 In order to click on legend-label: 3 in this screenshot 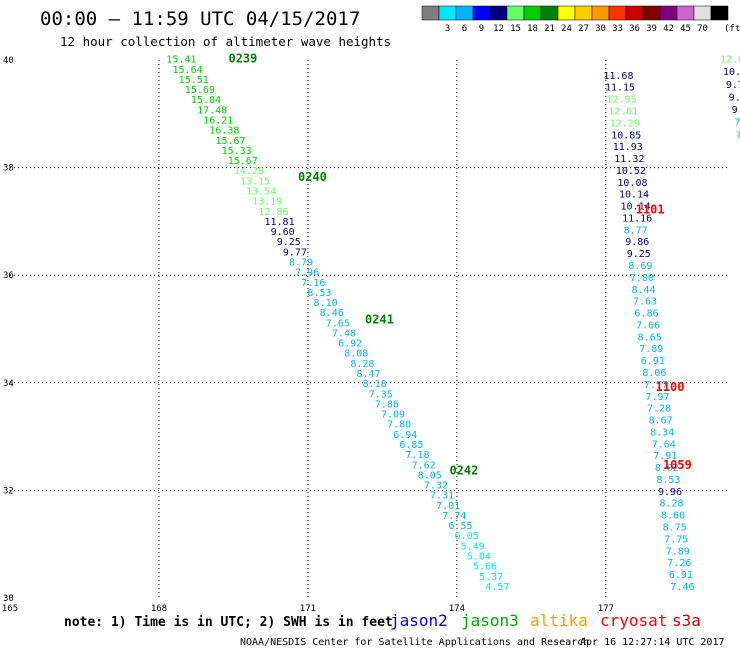, I will do `click(447, 29)`.